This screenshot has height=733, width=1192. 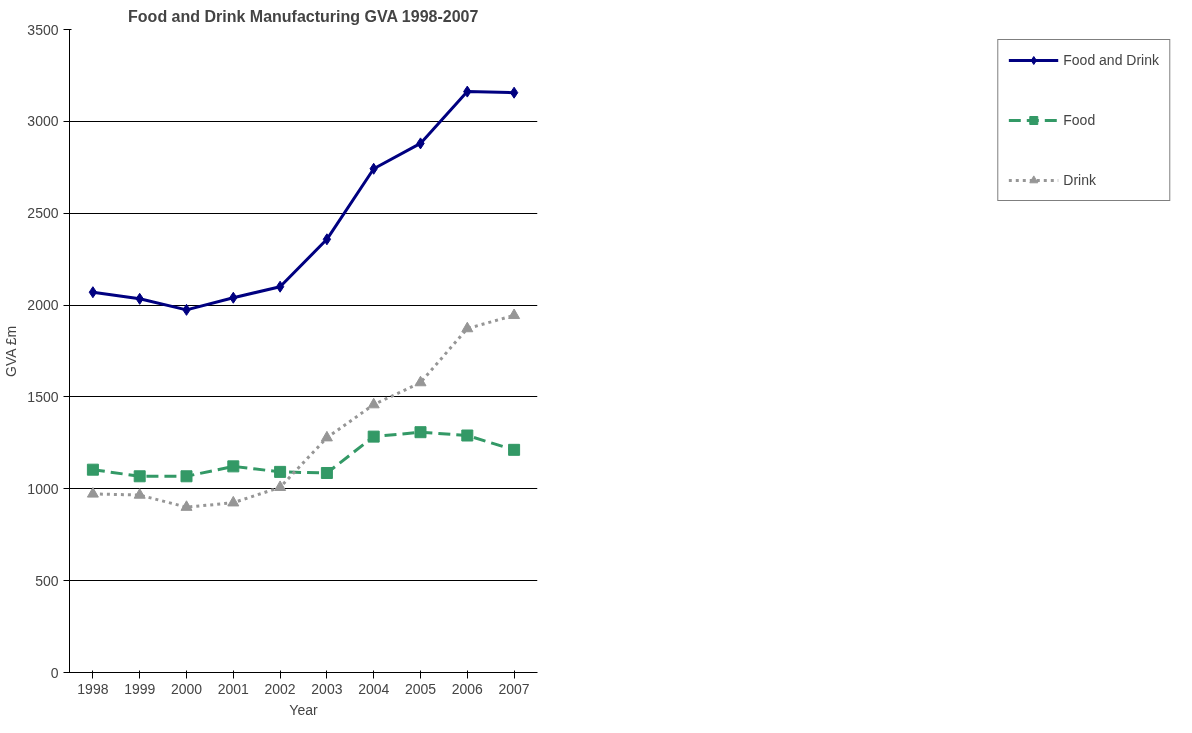 I want to click on x-tick-label: 2006, so click(x=467, y=688).